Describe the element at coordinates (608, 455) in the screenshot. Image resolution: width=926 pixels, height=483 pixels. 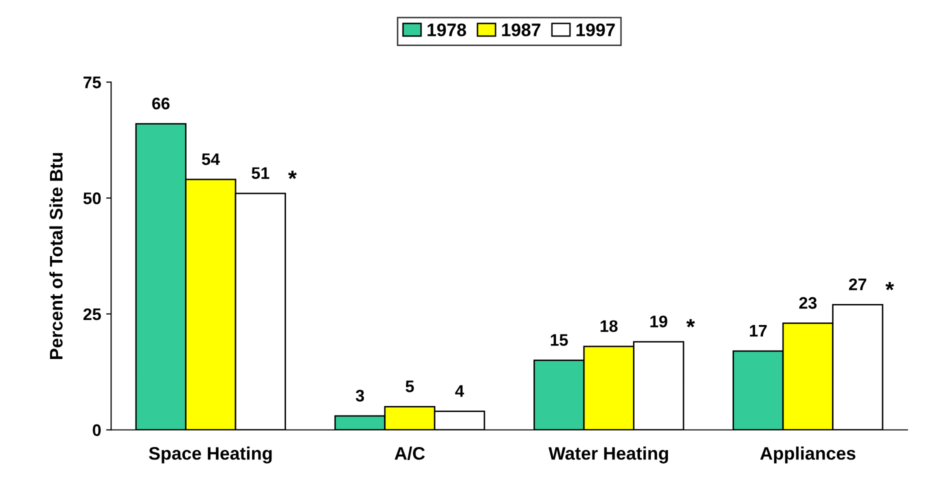
I see `x-tick-label: Water Heating` at that location.